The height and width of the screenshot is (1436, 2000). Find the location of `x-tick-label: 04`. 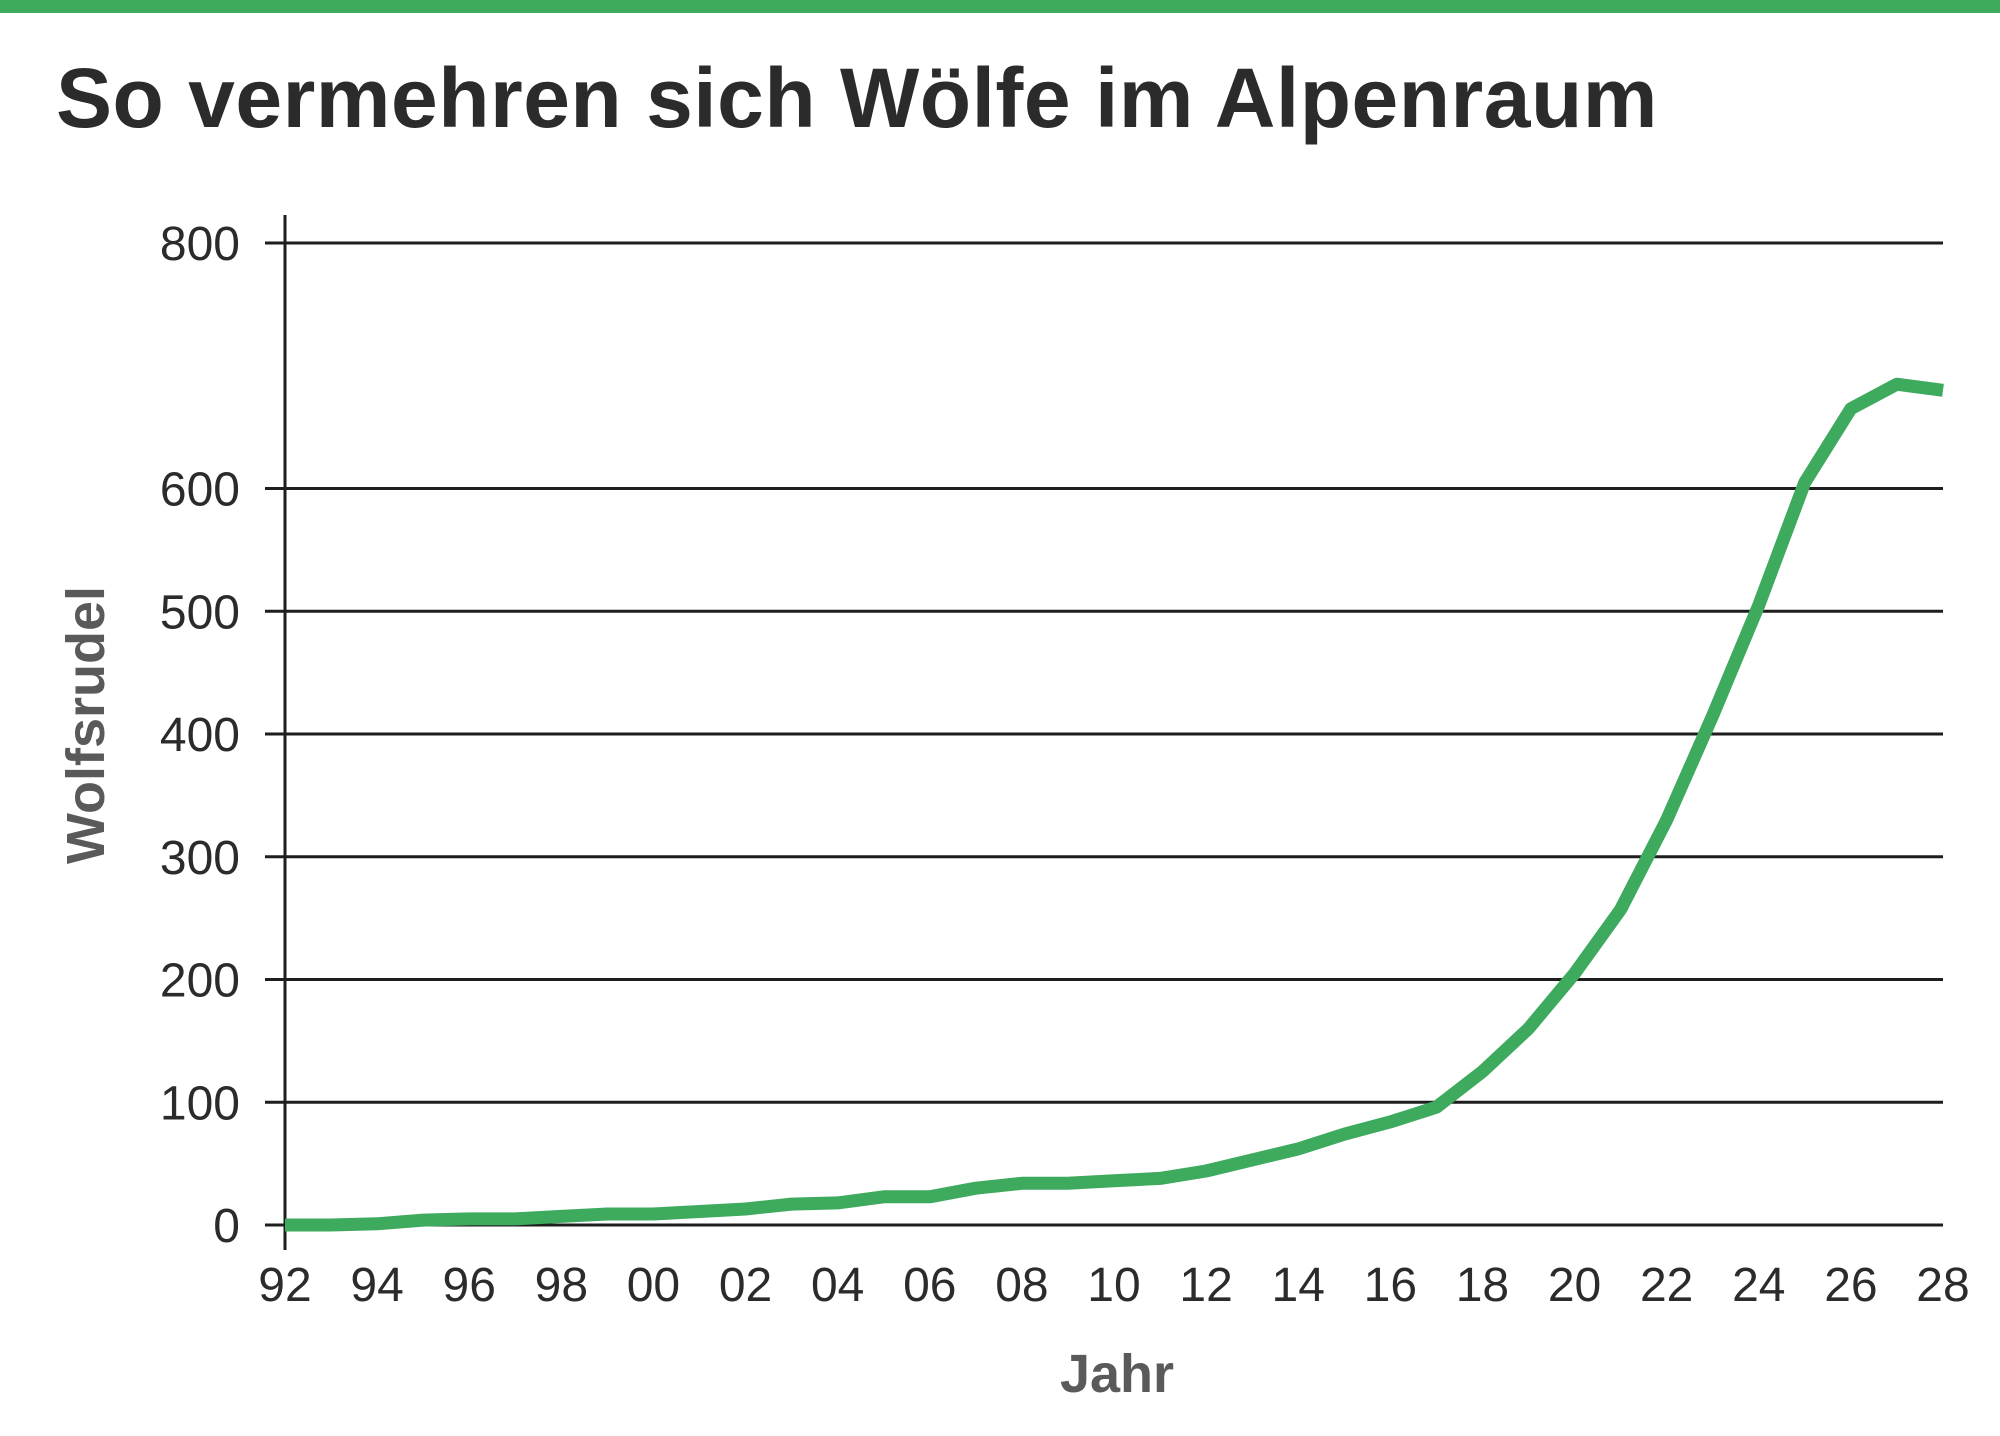

x-tick-label: 04 is located at coordinates (837, 1285).